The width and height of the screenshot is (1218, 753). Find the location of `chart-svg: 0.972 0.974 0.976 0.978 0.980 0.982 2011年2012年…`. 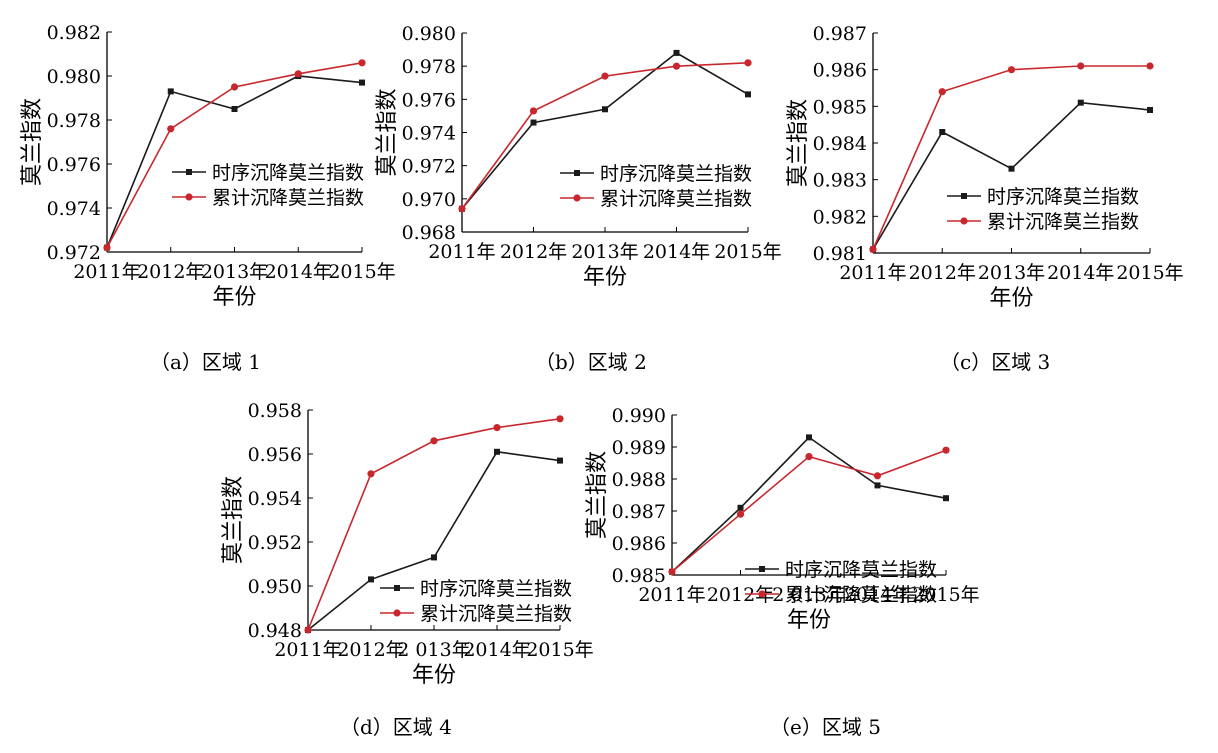

chart-svg: 0.972 0.974 0.976 0.978 0.980 0.982 2011年2012年… is located at coordinates (208, 166).